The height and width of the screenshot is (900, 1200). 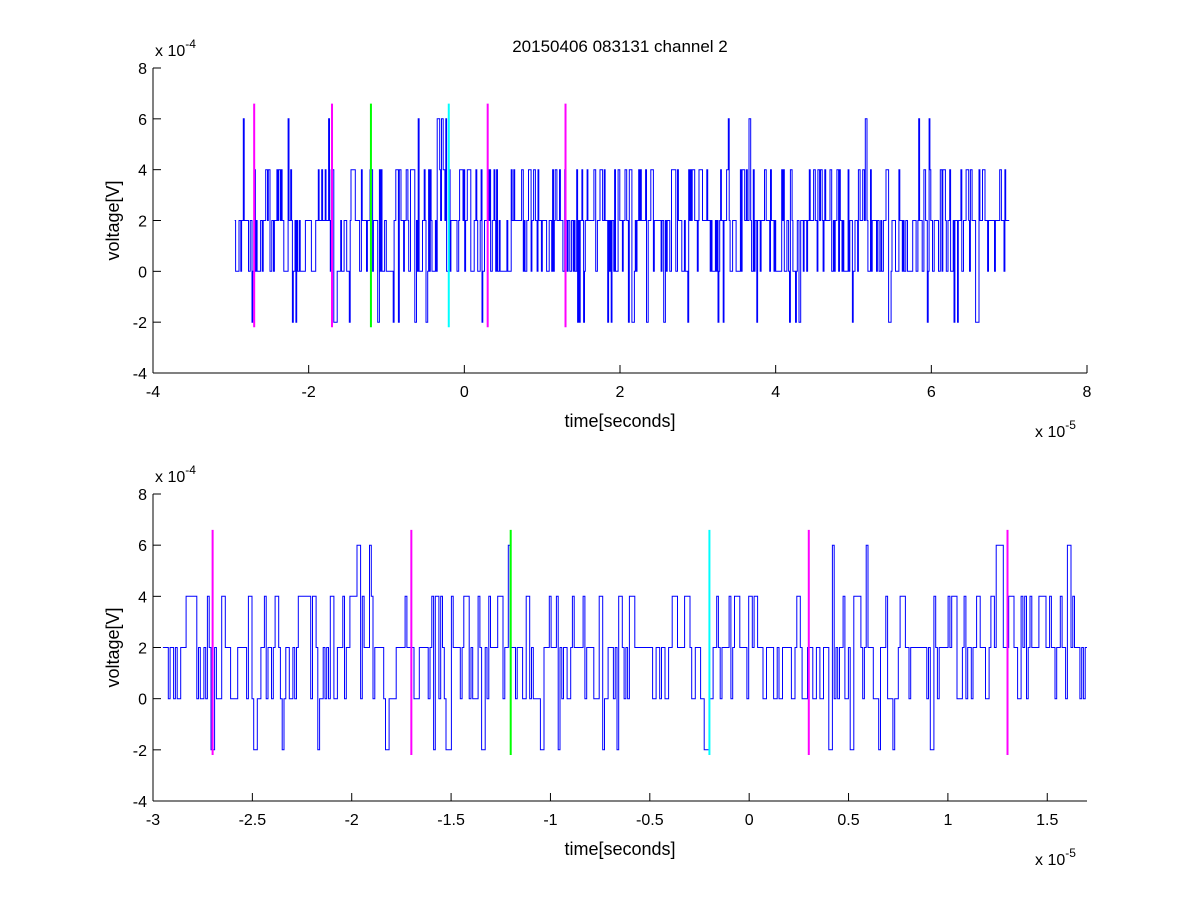 What do you see at coordinates (620, 46) in the screenshot?
I see `figure-title: 20150406 083131 channel 2` at bounding box center [620, 46].